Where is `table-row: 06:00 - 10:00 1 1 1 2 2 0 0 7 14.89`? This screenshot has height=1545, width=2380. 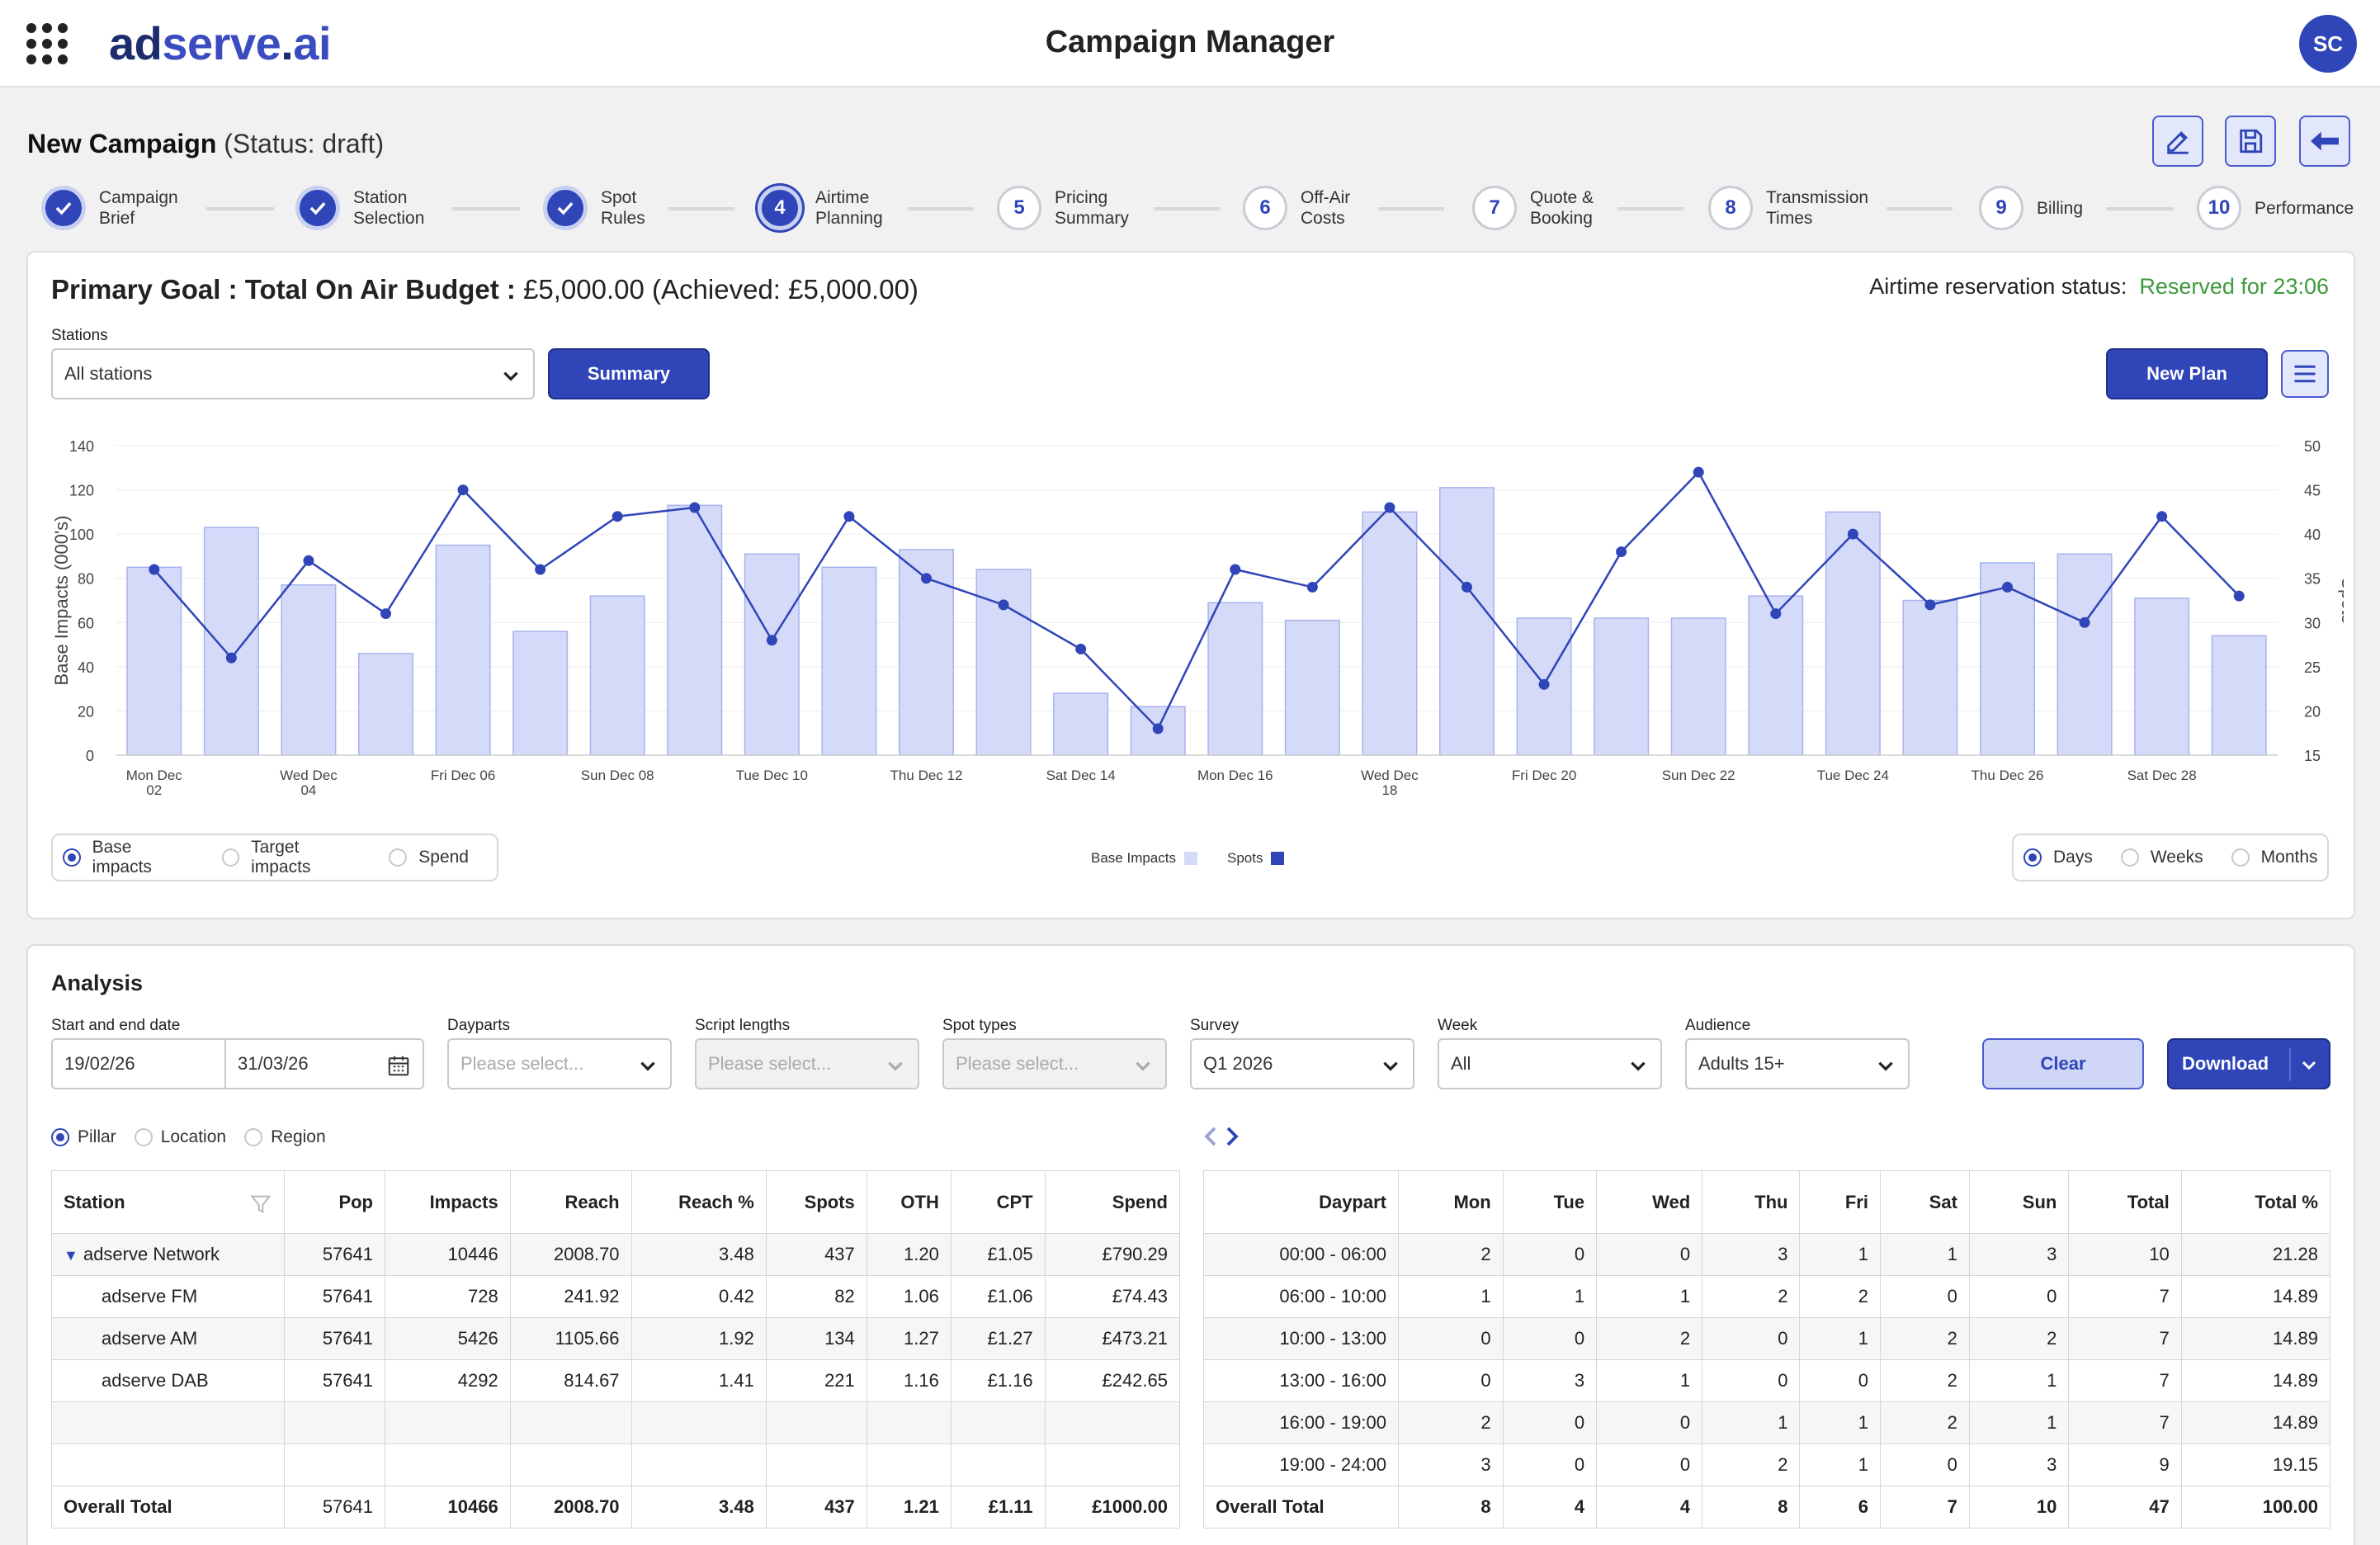 table-row: 06:00 - 10:00 1 1 1 2 2 0 0 7 14.89 is located at coordinates (1767, 1296).